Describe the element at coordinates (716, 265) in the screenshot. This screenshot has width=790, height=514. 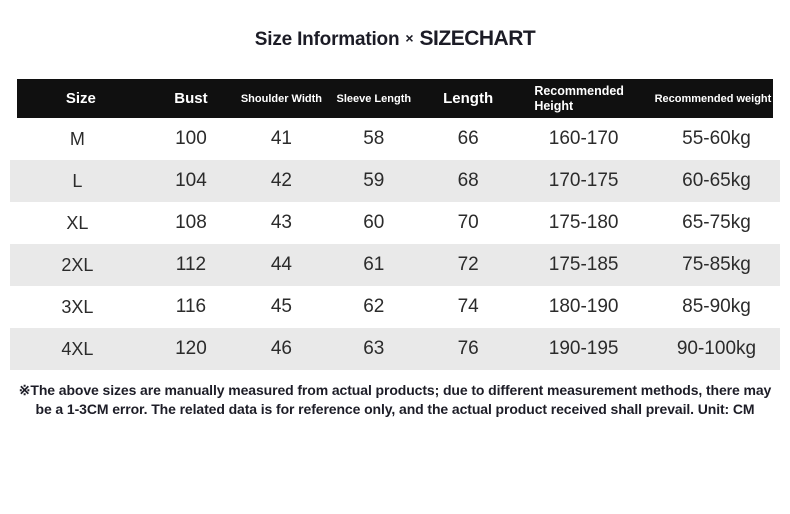
I see `cell-recommended-weight: 75-85kg` at that location.